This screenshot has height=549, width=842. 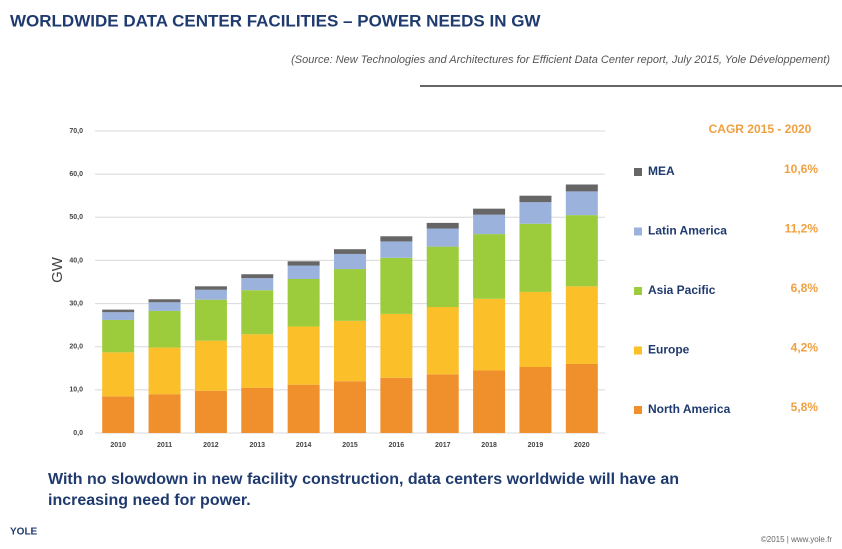 What do you see at coordinates (661, 171) in the screenshot?
I see `legend-label: MEA` at bounding box center [661, 171].